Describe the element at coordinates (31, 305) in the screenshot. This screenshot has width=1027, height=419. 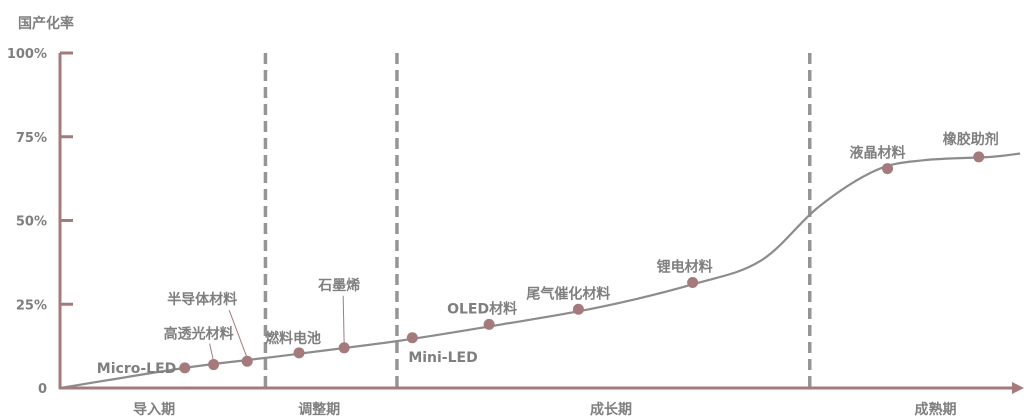
I see `y-tick-label: 25%` at that location.